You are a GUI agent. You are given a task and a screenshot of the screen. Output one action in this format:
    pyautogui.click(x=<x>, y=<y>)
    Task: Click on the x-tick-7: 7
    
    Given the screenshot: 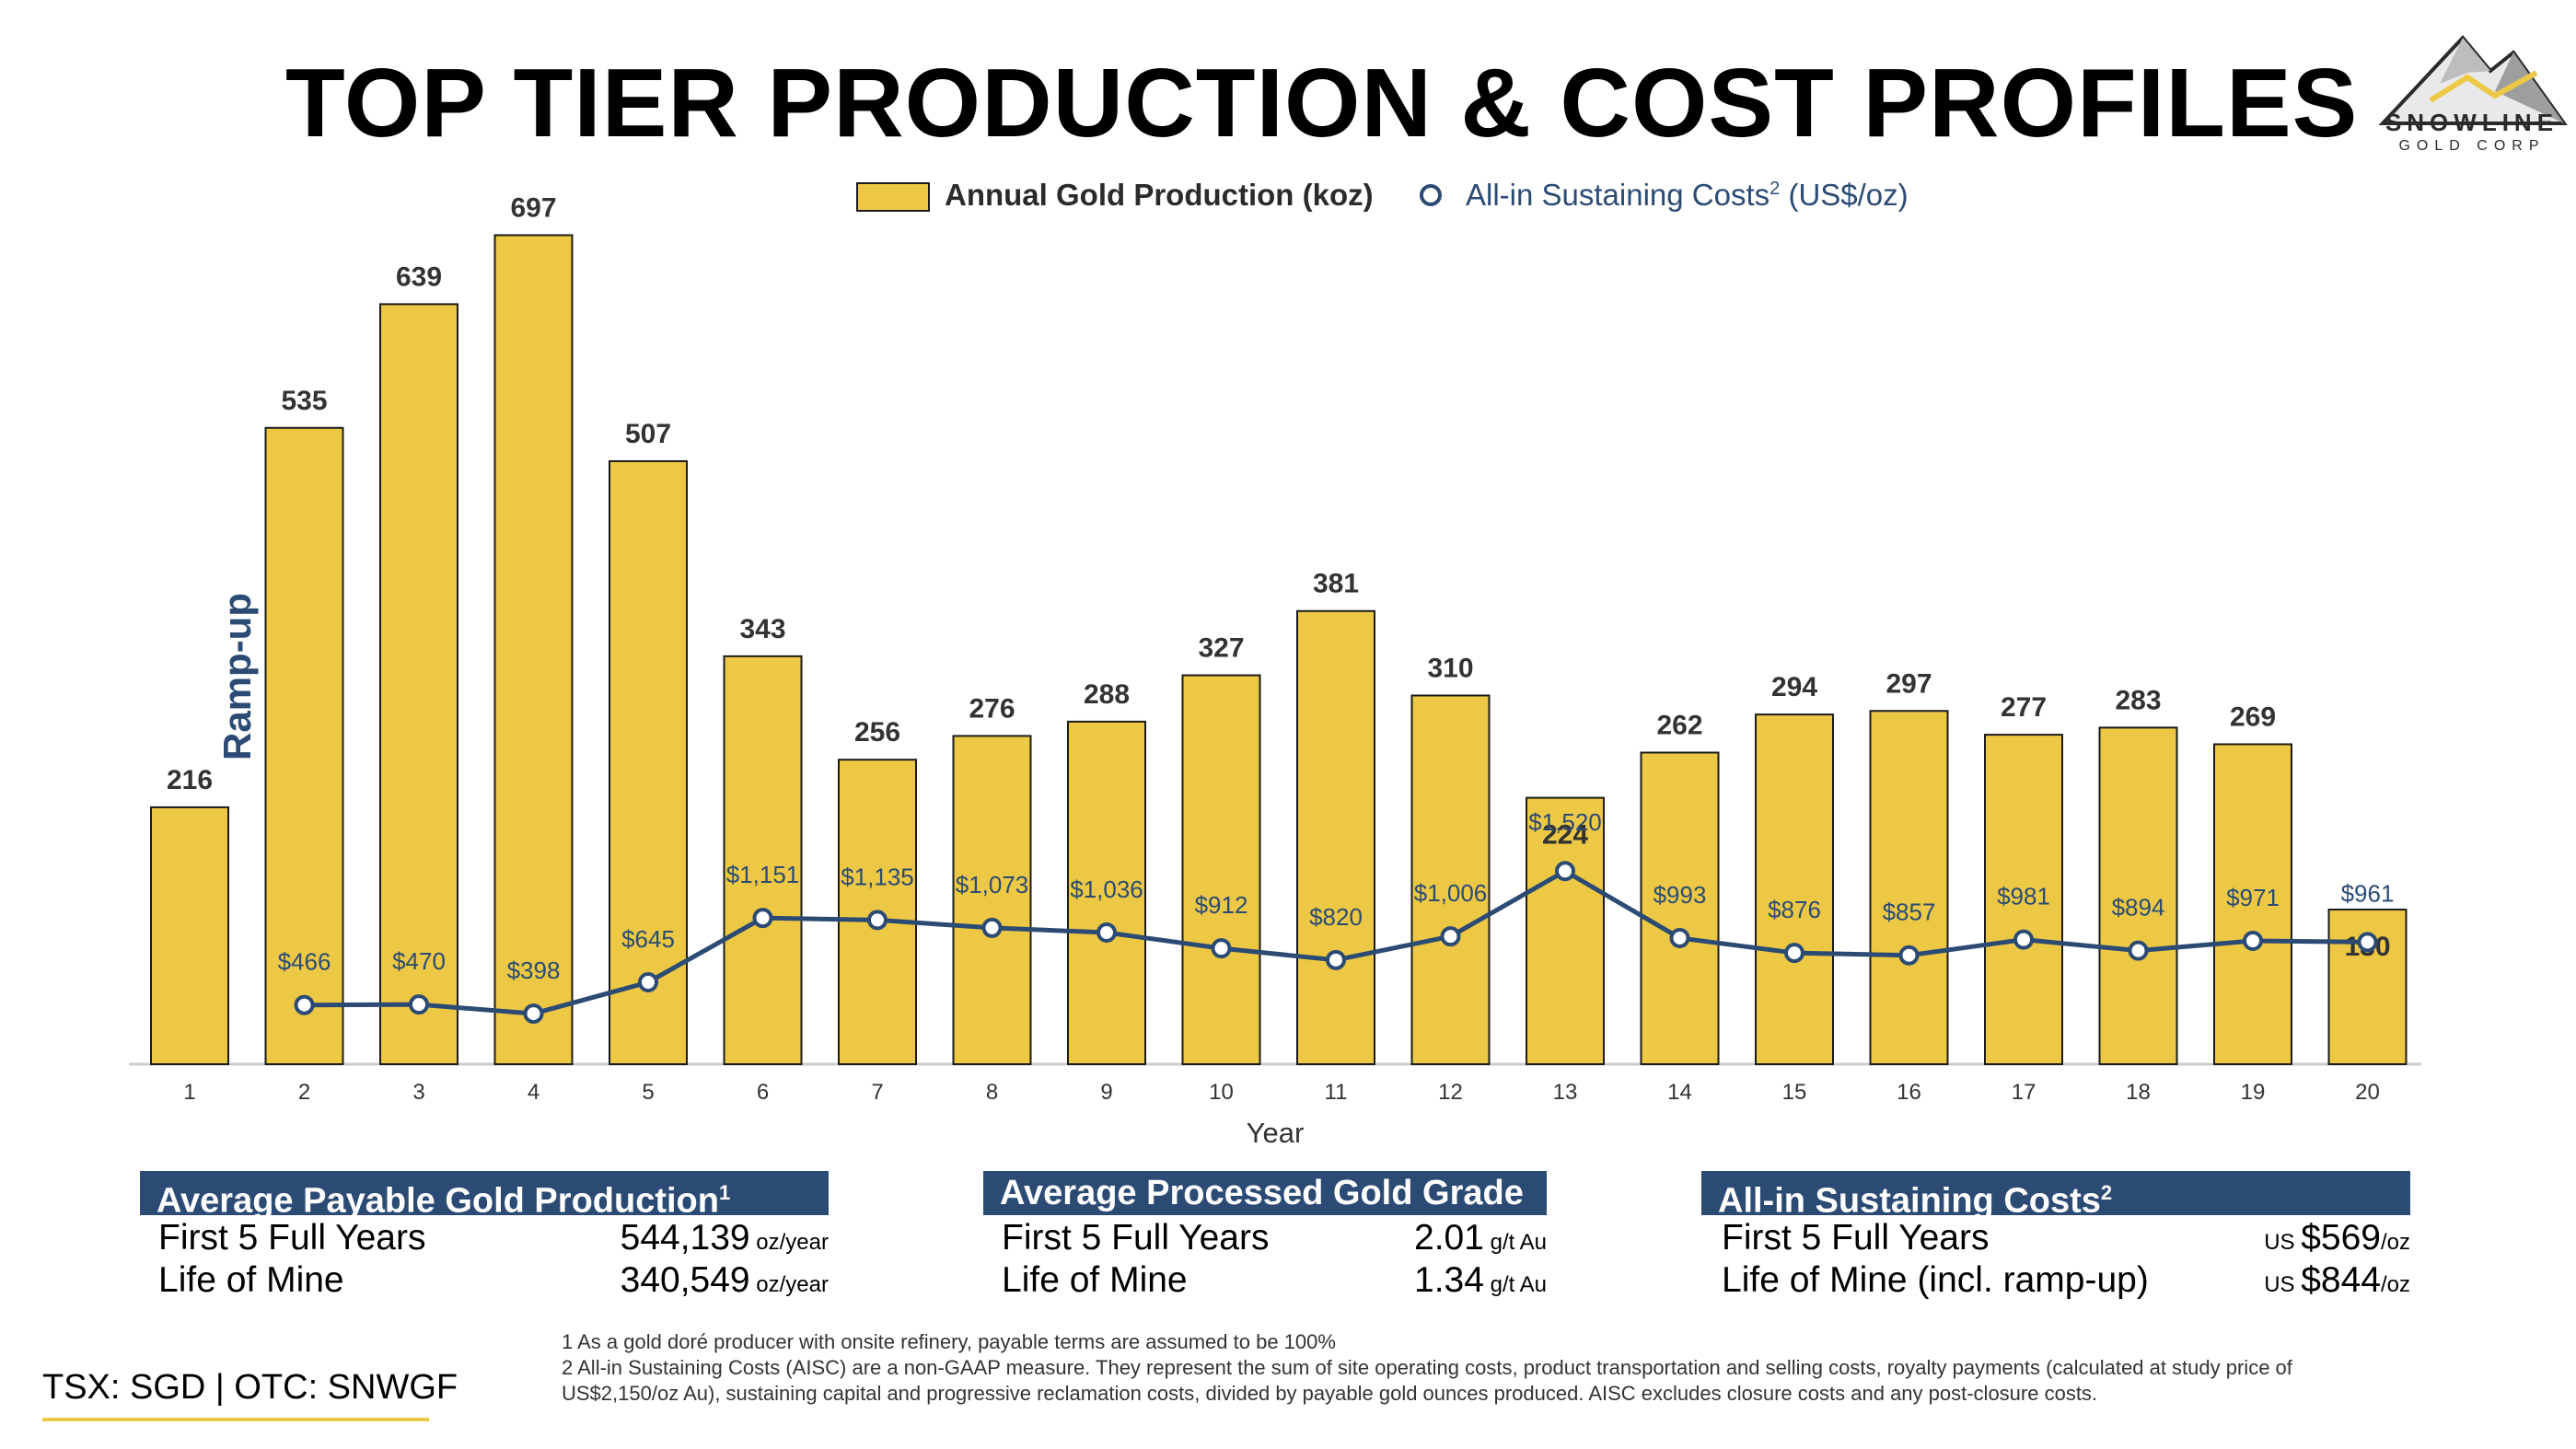 What is the action you would take?
    pyautogui.click(x=877, y=1092)
    